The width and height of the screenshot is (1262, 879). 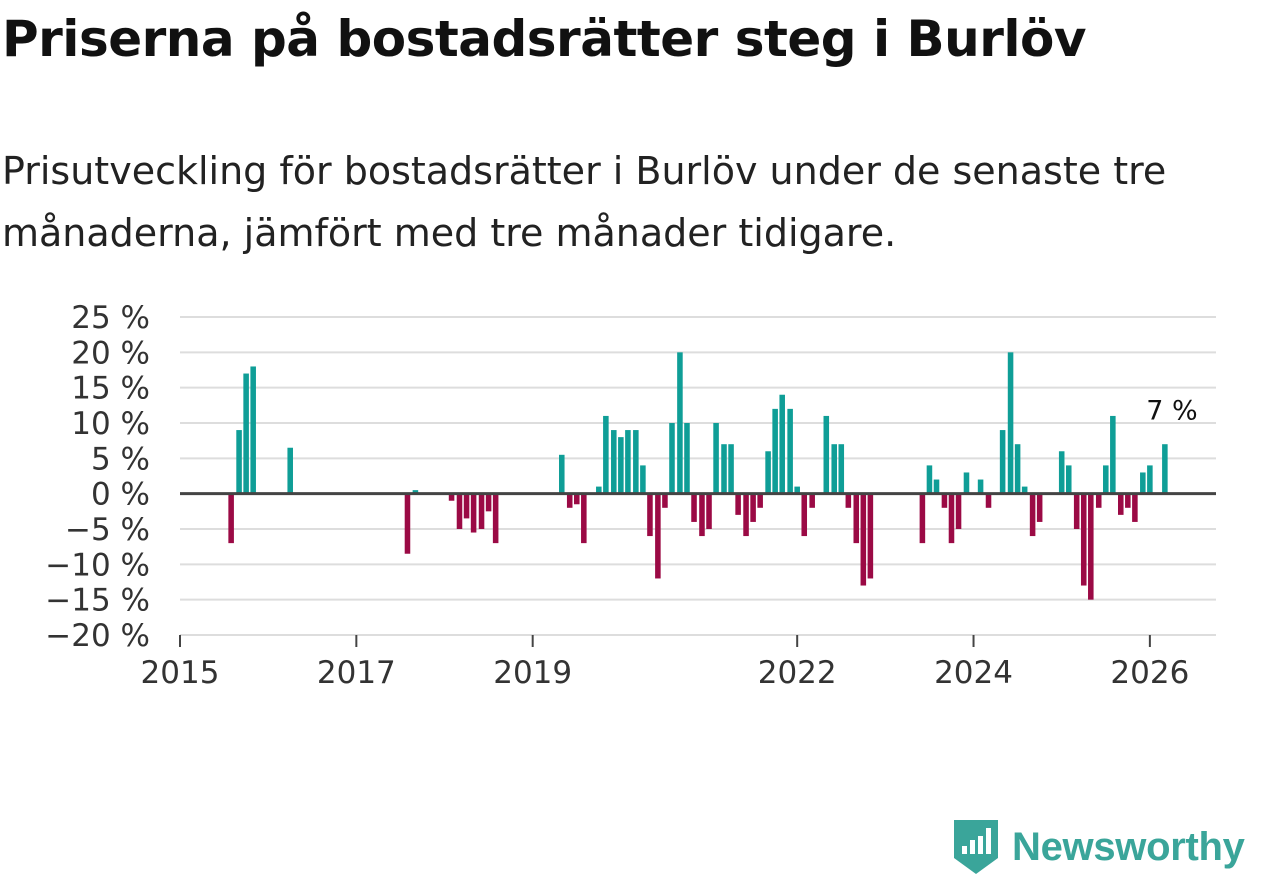 What do you see at coordinates (532, 673) in the screenshot?
I see `x-tick-label: 2019` at bounding box center [532, 673].